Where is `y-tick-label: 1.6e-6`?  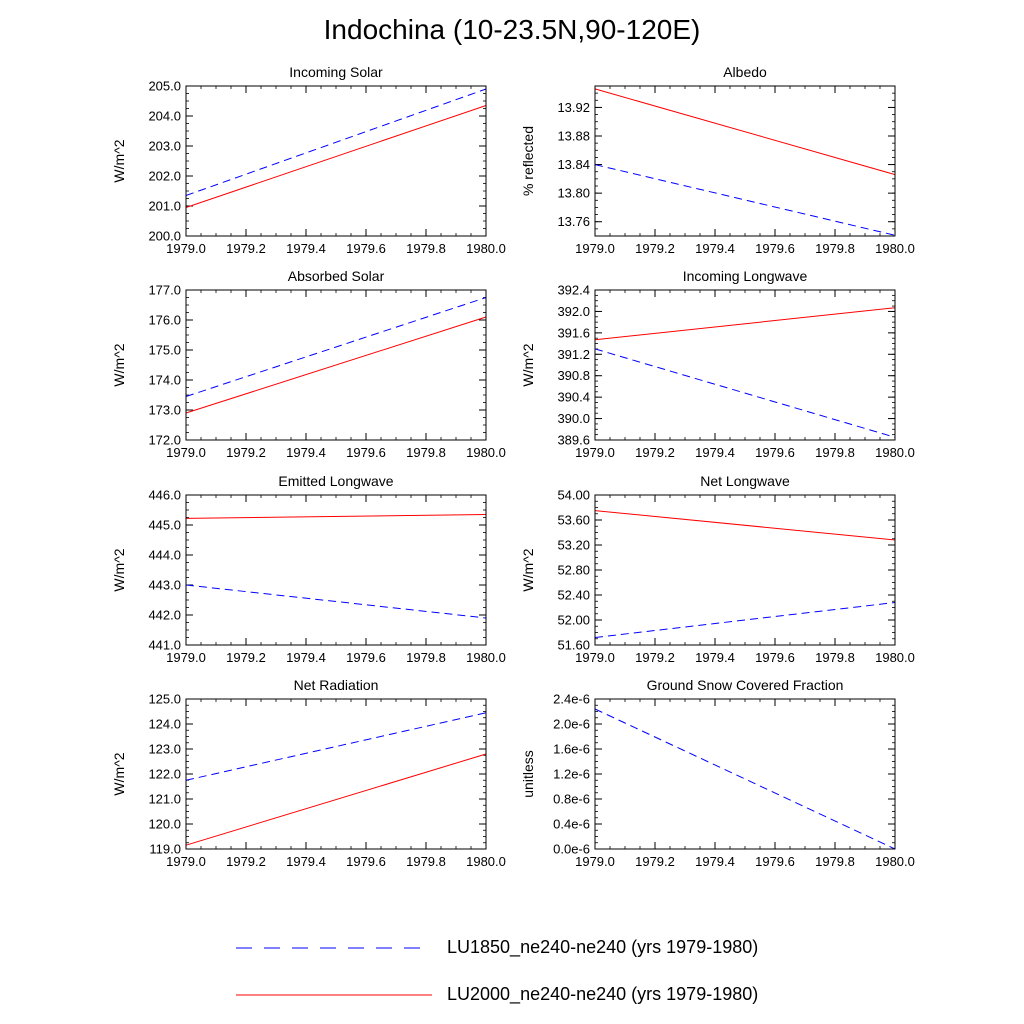
y-tick-label: 1.6e-6 is located at coordinates (571, 749).